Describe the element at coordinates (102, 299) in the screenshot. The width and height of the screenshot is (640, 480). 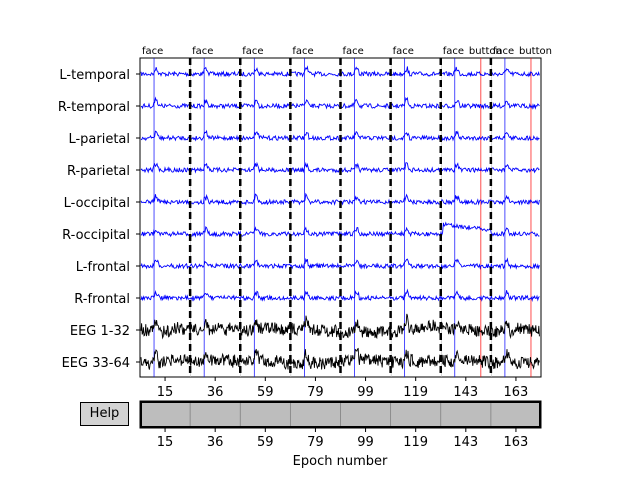
I see `channel-label: R-frontal` at that location.